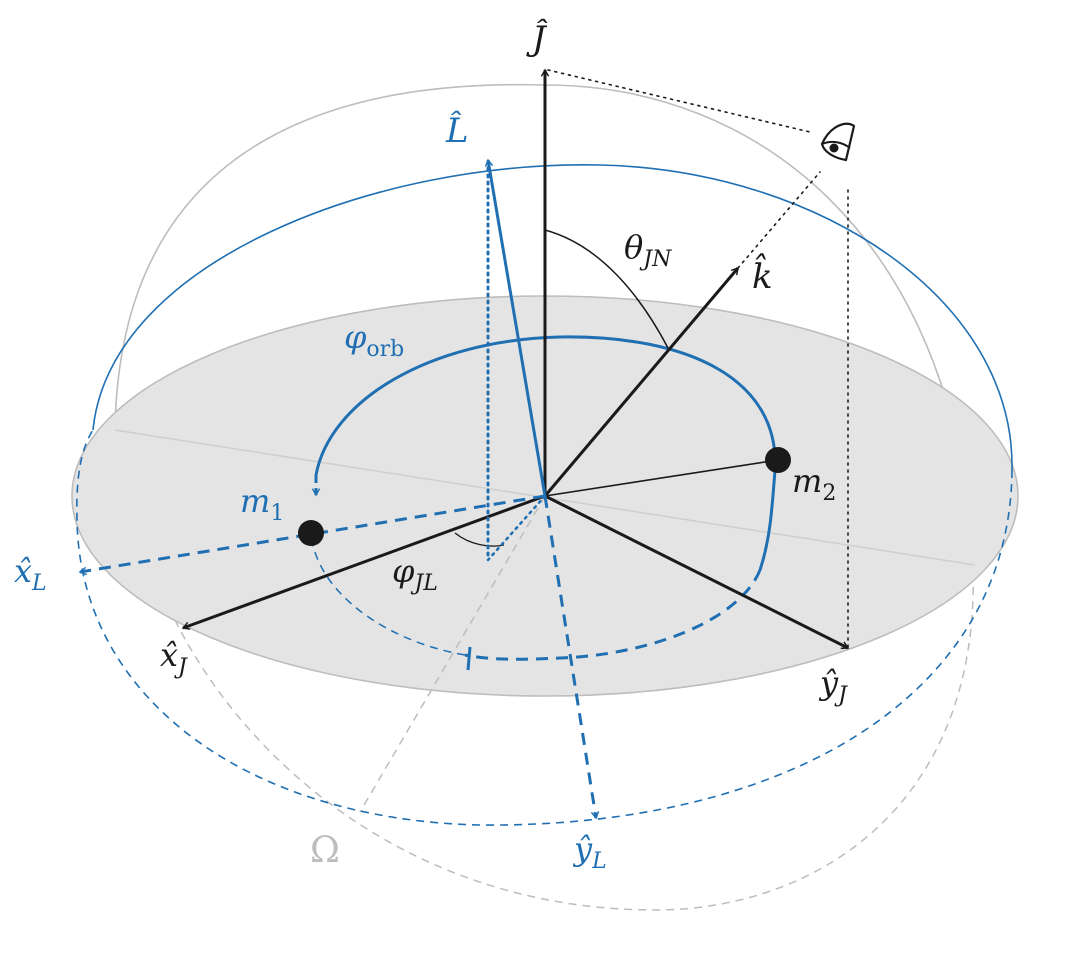 The height and width of the screenshot is (961, 1075). I want to click on l-vector-arrow, so click(515, 327).